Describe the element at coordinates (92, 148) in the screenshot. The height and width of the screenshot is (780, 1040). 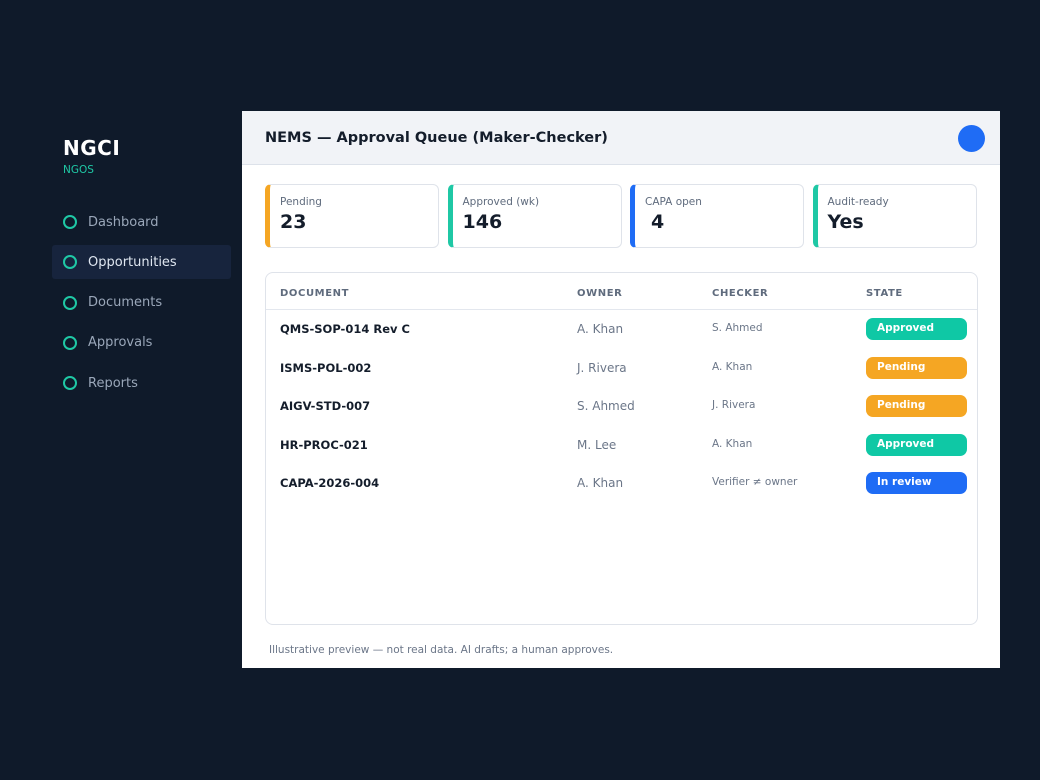
I see `brand-name: NGCI` at that location.